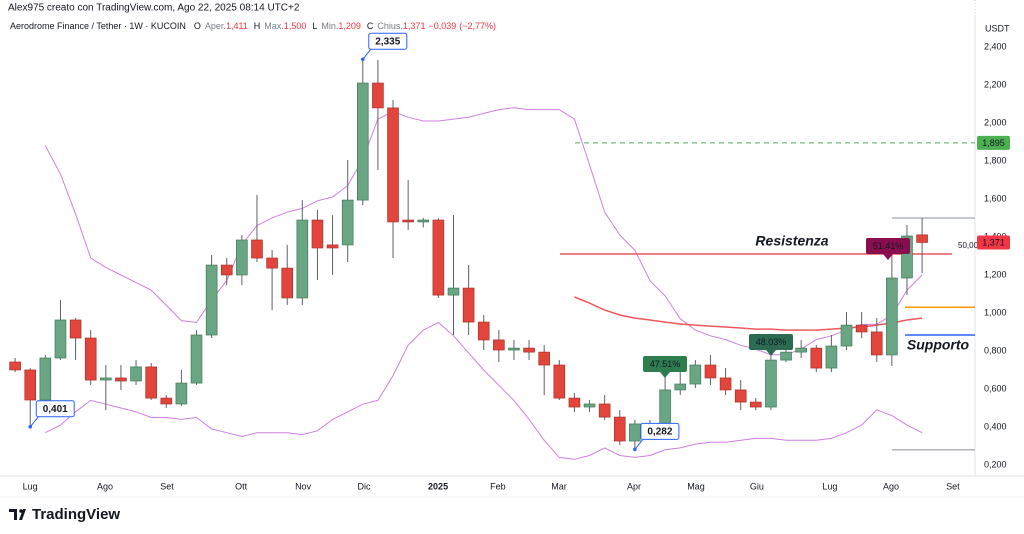 This screenshot has height=534, width=1024. Describe the element at coordinates (314, 26) in the screenshot. I see `legend-key: L` at that location.